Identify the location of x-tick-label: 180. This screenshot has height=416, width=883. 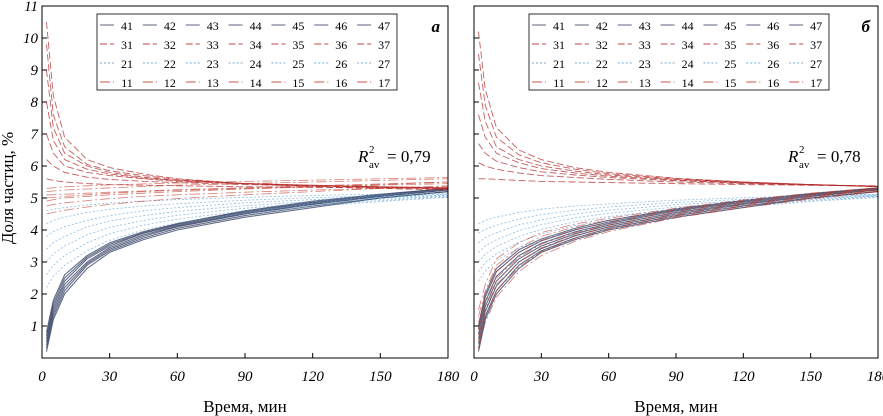
(875, 377).